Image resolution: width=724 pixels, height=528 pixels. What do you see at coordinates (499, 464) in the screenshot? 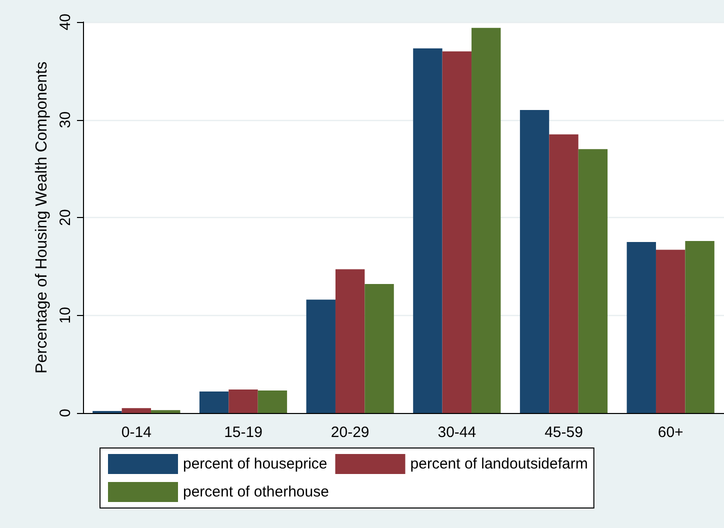
I see `legend-label: percent of landoutsidefarm` at bounding box center [499, 464].